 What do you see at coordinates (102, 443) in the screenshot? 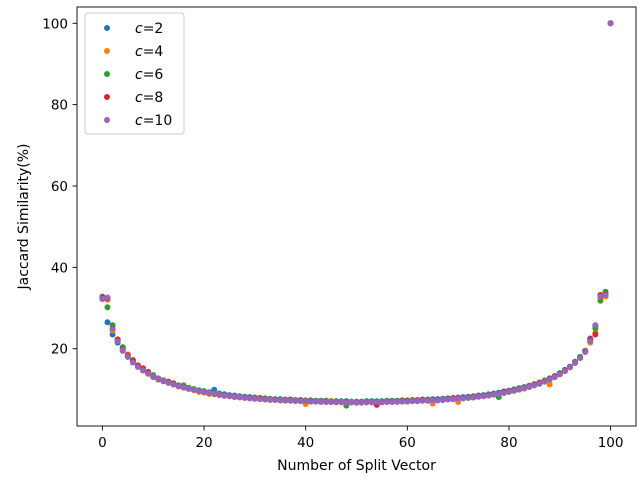
I see `x-tick-label: 0` at bounding box center [102, 443].